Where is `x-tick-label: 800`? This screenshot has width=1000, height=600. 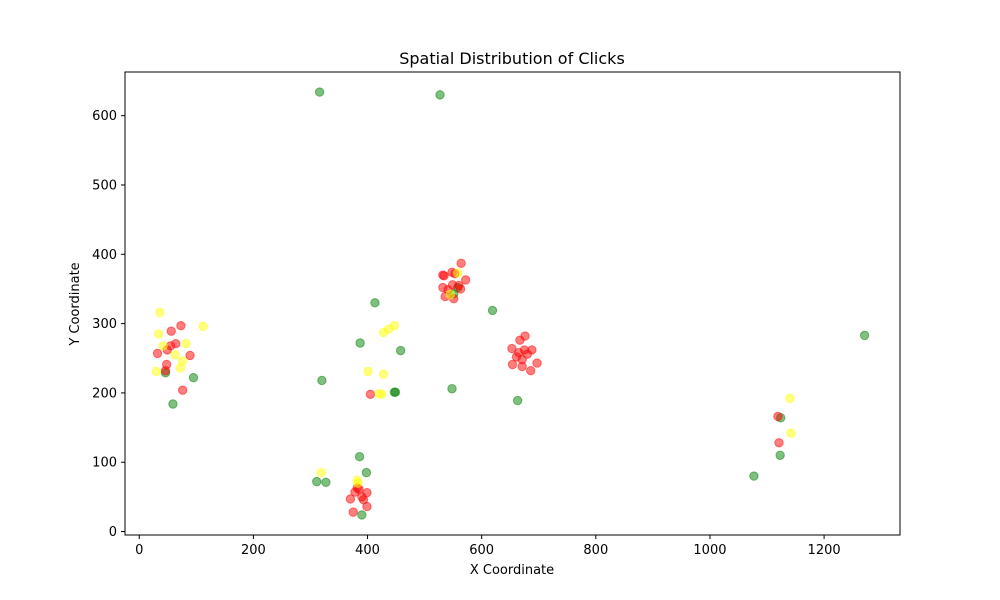 x-tick-label: 800 is located at coordinates (595, 550).